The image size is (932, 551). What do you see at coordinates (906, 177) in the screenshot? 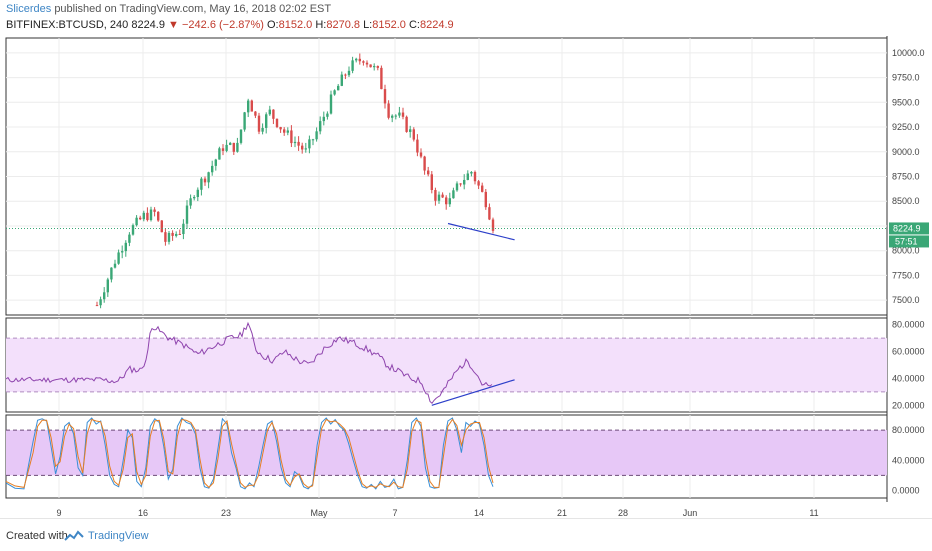
I see `price-tick-label: 8750.0` at bounding box center [906, 177].